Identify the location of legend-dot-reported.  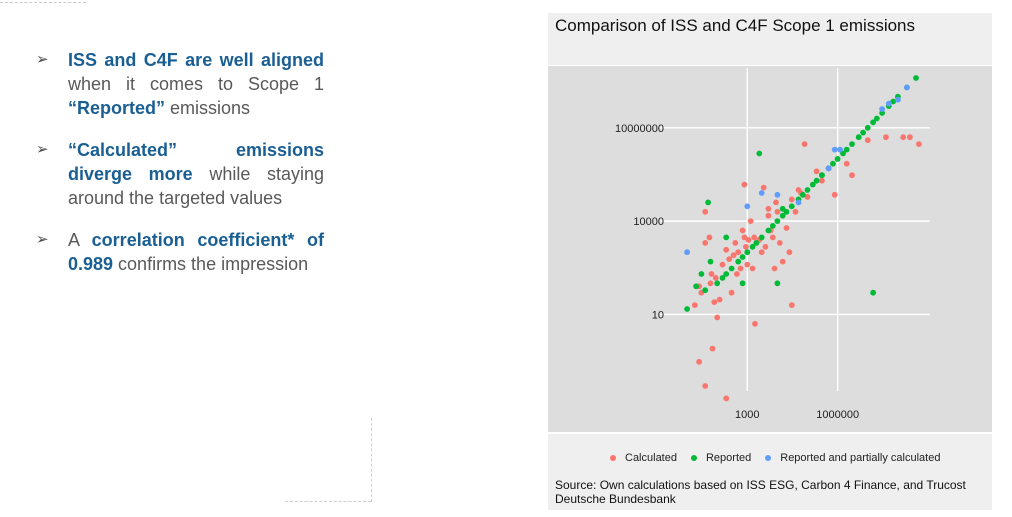
(693, 458).